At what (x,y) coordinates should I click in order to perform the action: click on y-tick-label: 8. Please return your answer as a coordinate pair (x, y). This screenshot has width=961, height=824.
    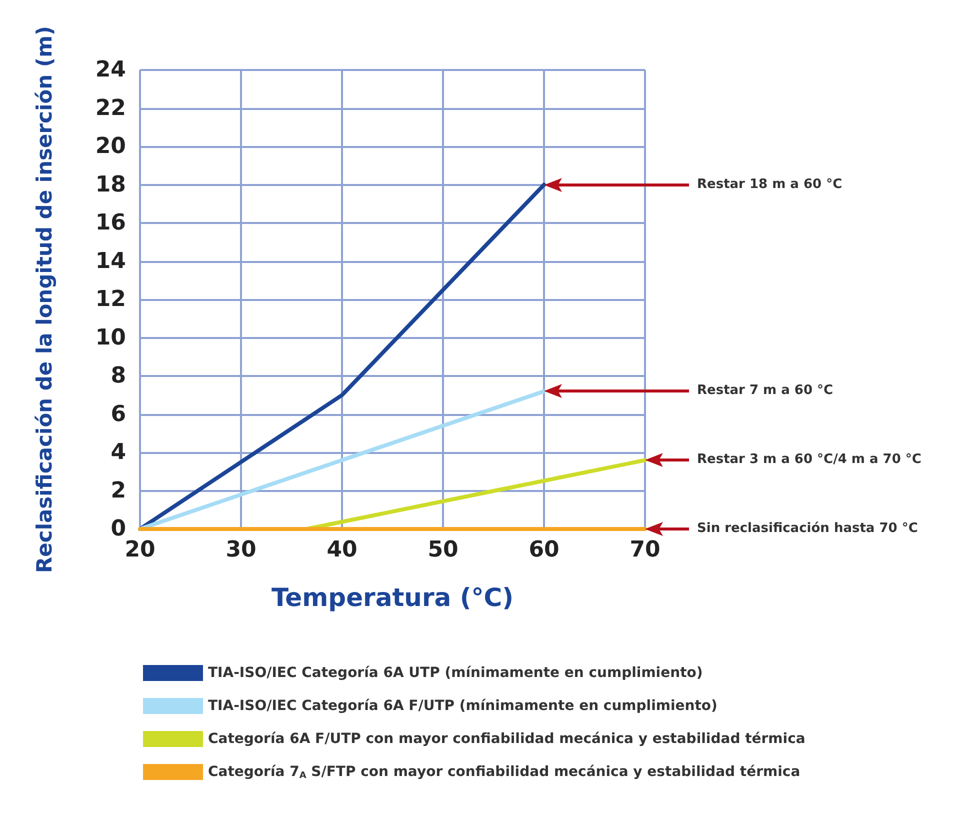
    Looking at the image, I should click on (118, 376).